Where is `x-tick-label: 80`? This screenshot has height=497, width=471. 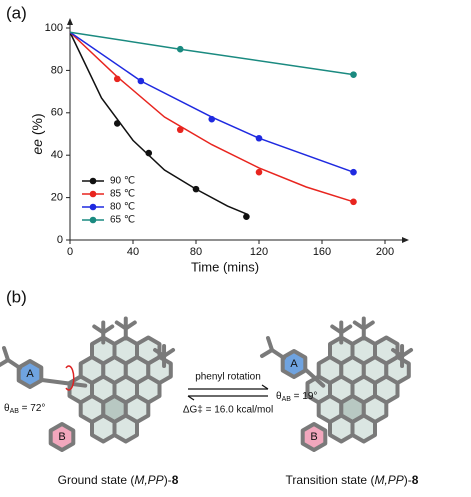 x-tick-label: 80 is located at coordinates (196, 252).